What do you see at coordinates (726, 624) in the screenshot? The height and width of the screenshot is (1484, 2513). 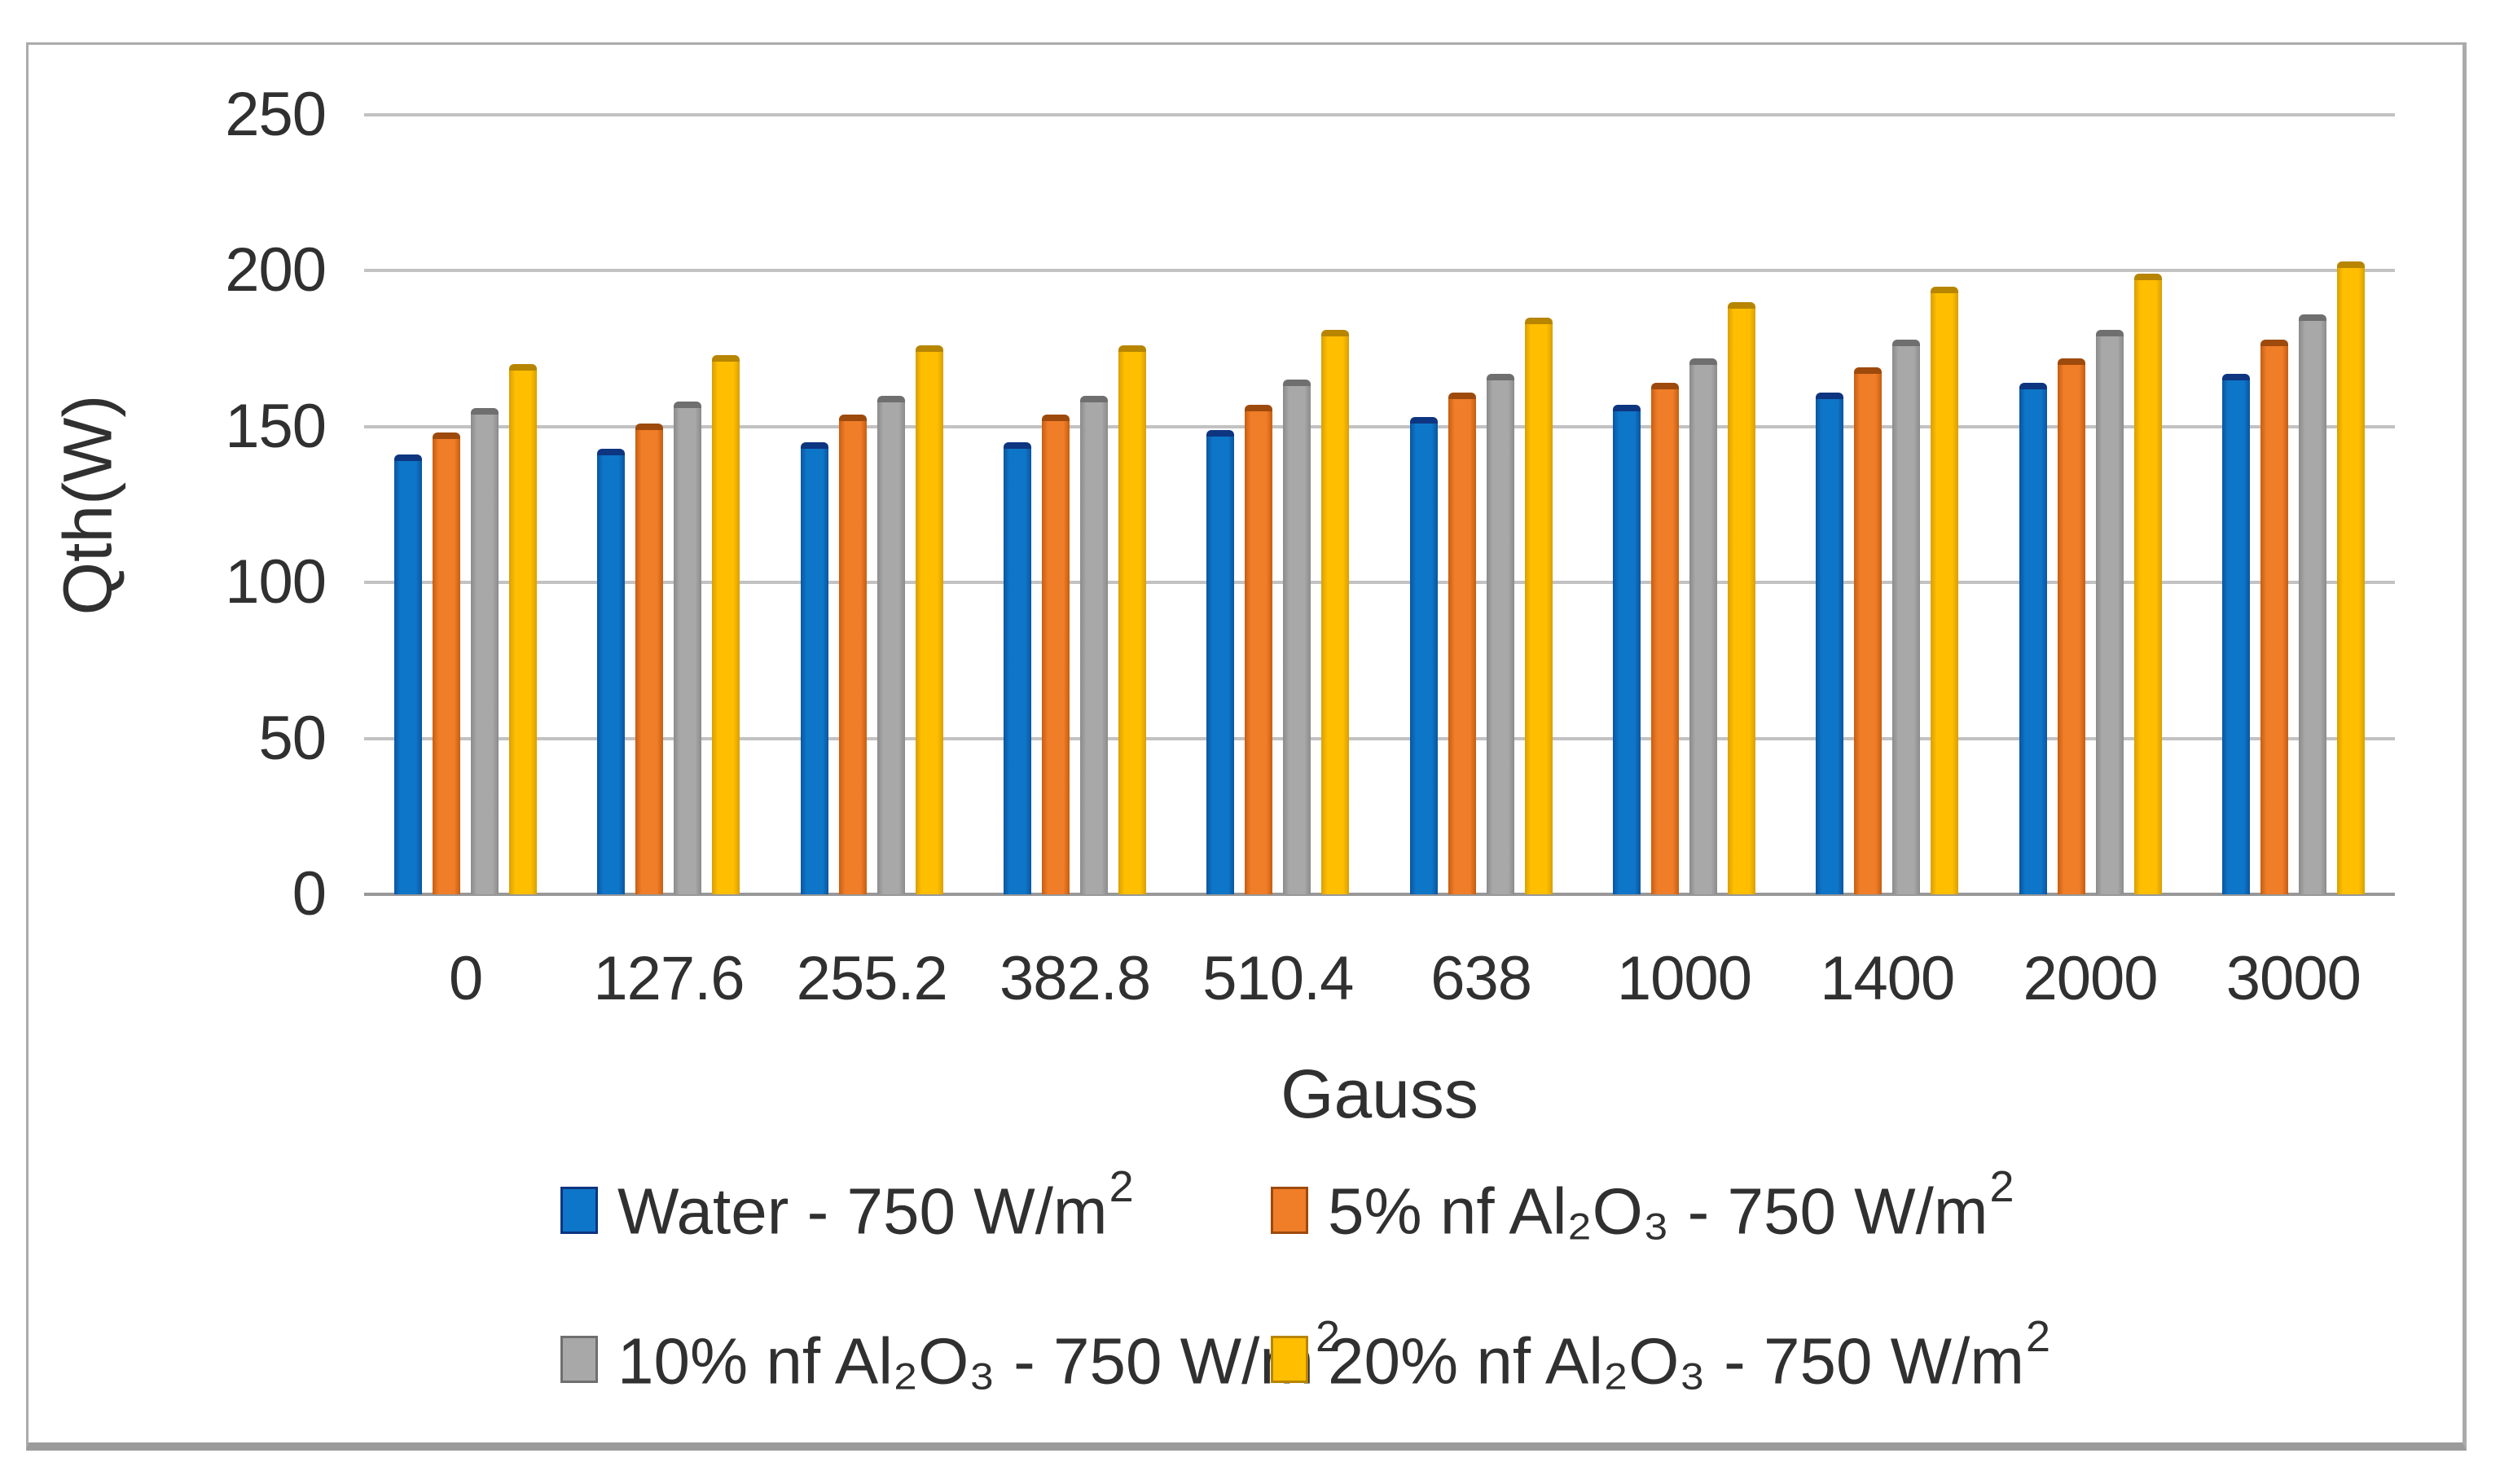 I see `bar-20%-127.6` at bounding box center [726, 624].